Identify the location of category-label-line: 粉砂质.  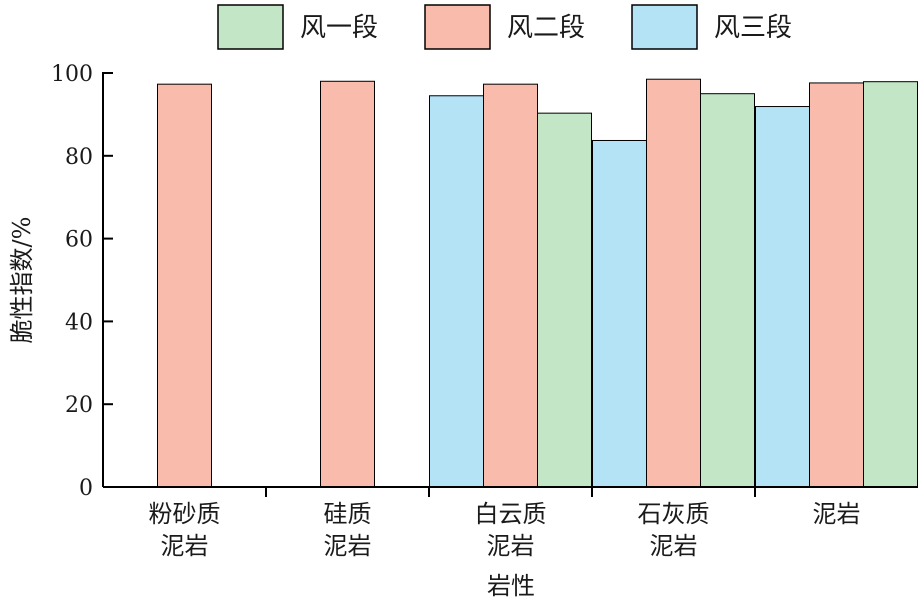
(185, 514).